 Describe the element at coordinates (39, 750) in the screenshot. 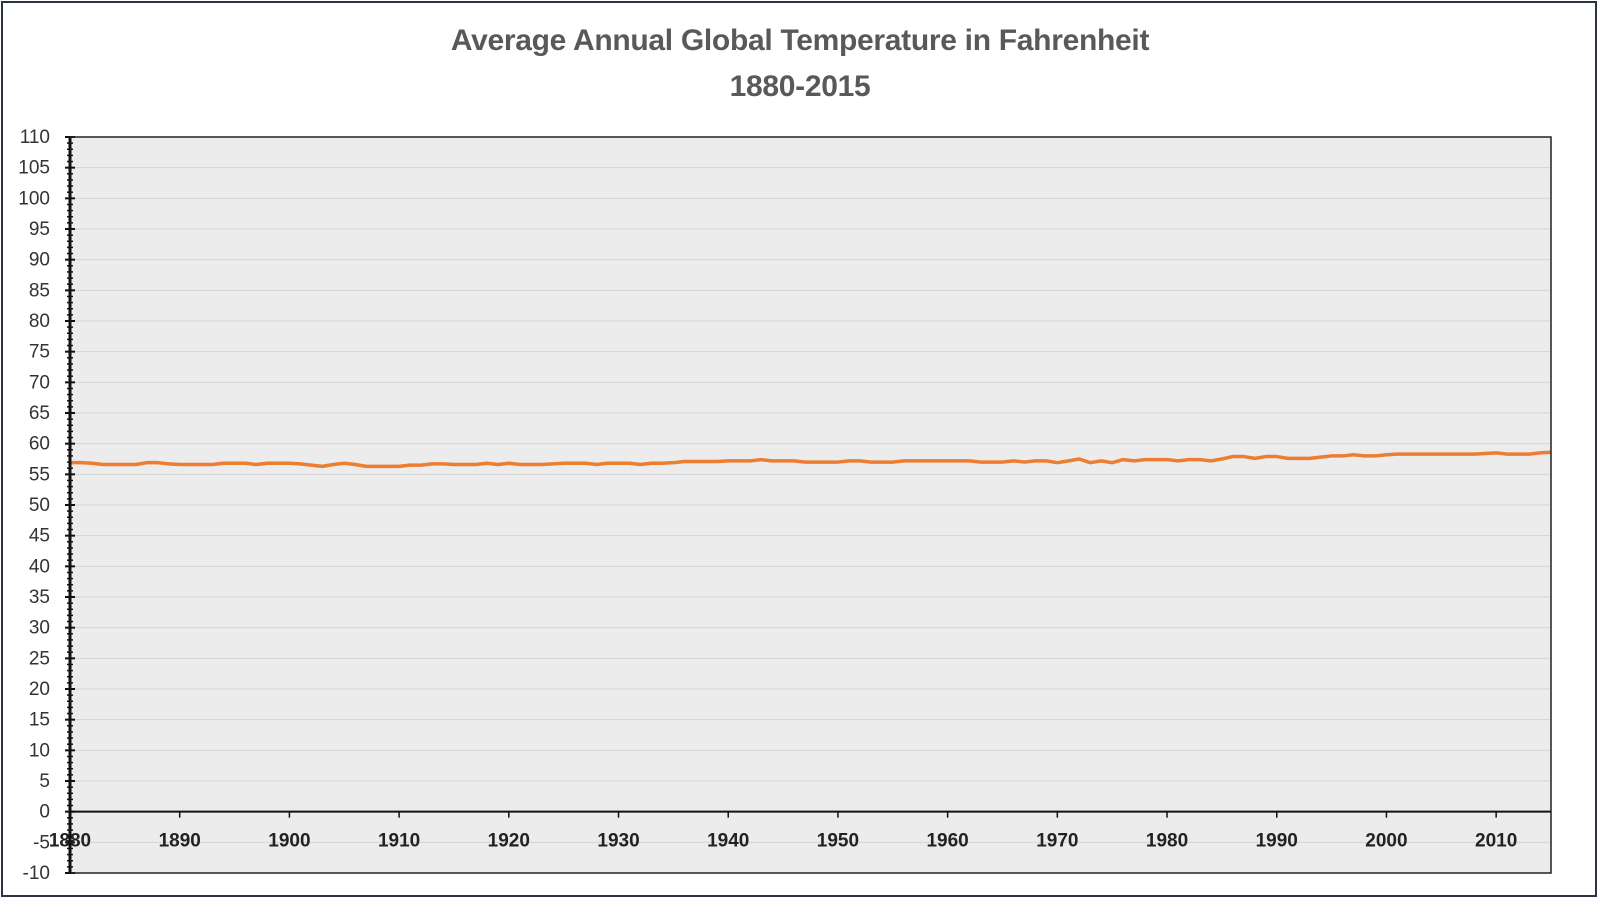

I see `y-tick-label: 10` at that location.